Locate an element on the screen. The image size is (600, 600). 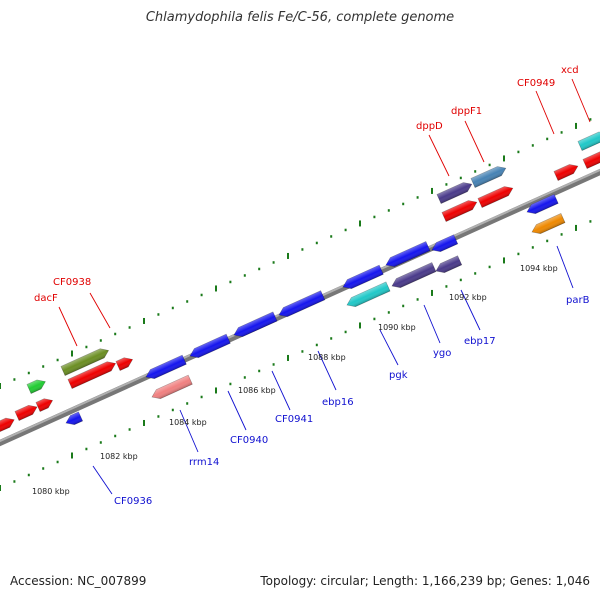
scale-label: 1088 kbp is located at coordinates (327, 357).